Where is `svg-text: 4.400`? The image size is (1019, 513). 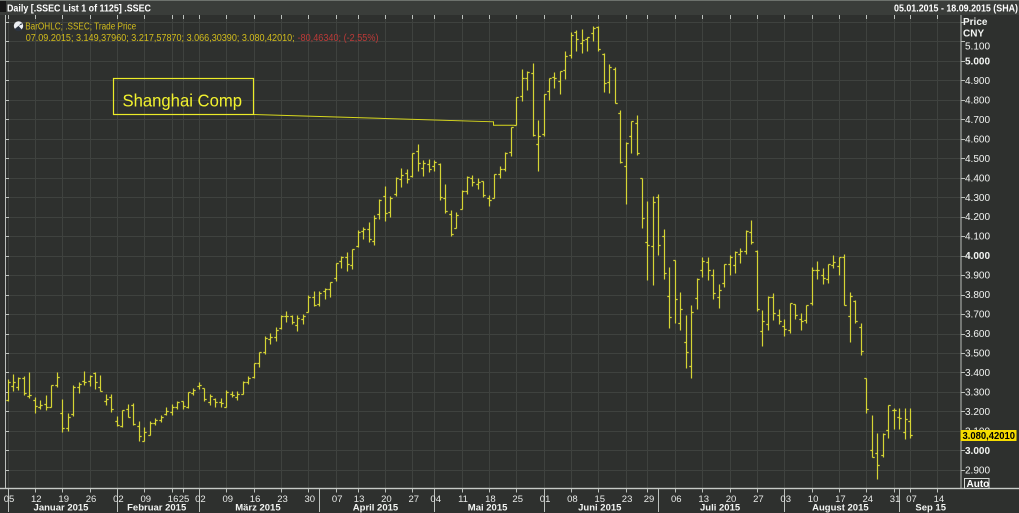 svg-text: 4.400 is located at coordinates (977, 178).